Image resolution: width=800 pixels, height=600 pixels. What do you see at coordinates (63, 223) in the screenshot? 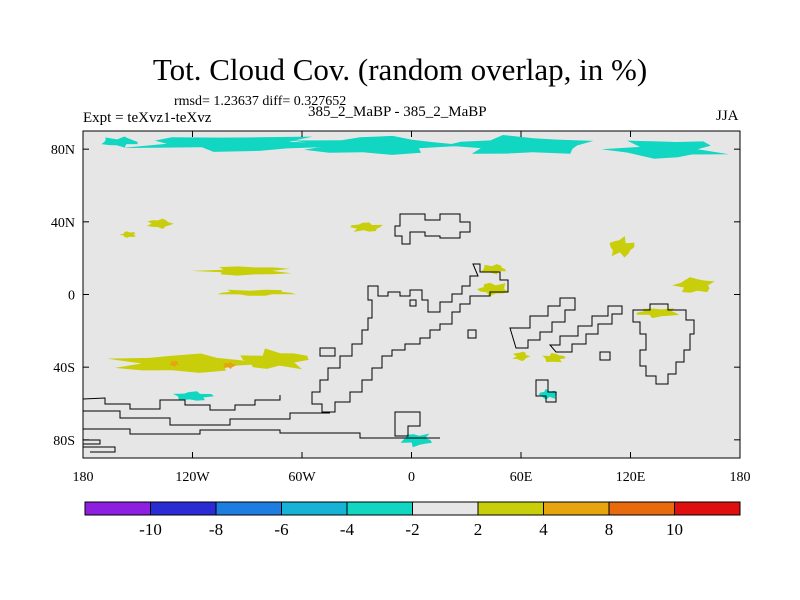
I see `y-tick-label: 40N` at bounding box center [63, 223].